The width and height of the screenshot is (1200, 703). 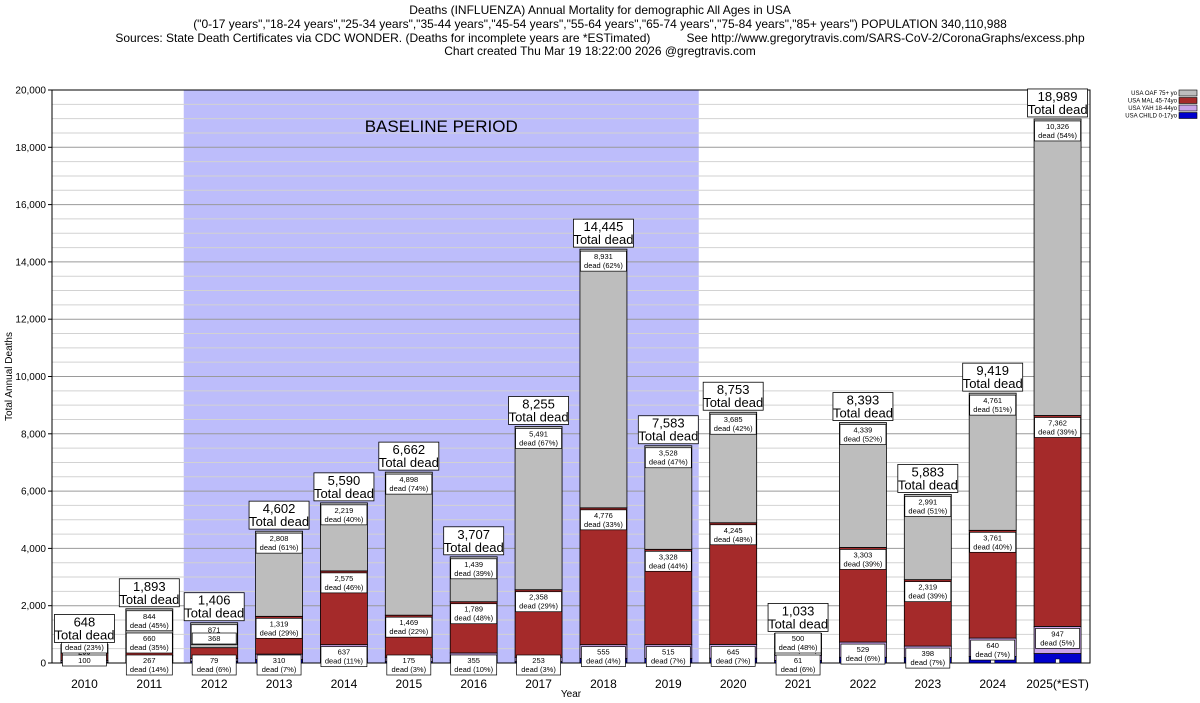 What do you see at coordinates (603, 524) in the screenshot?
I see `data-label-percent: dead (33%)` at bounding box center [603, 524].